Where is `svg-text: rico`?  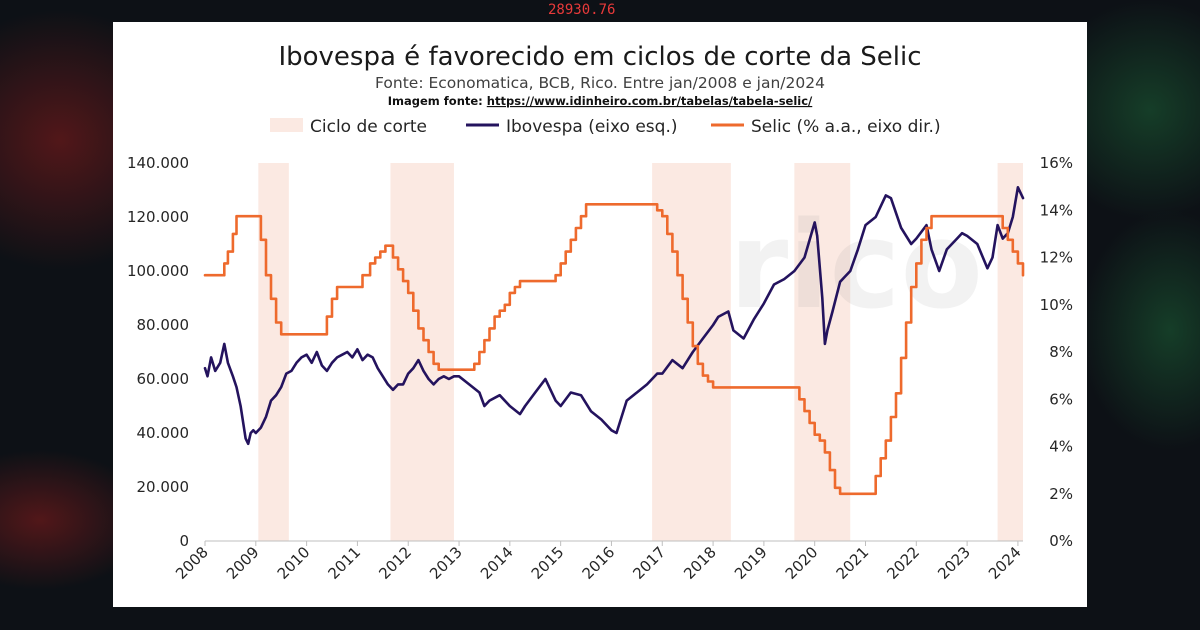
svg-text: rico is located at coordinates (856, 266).